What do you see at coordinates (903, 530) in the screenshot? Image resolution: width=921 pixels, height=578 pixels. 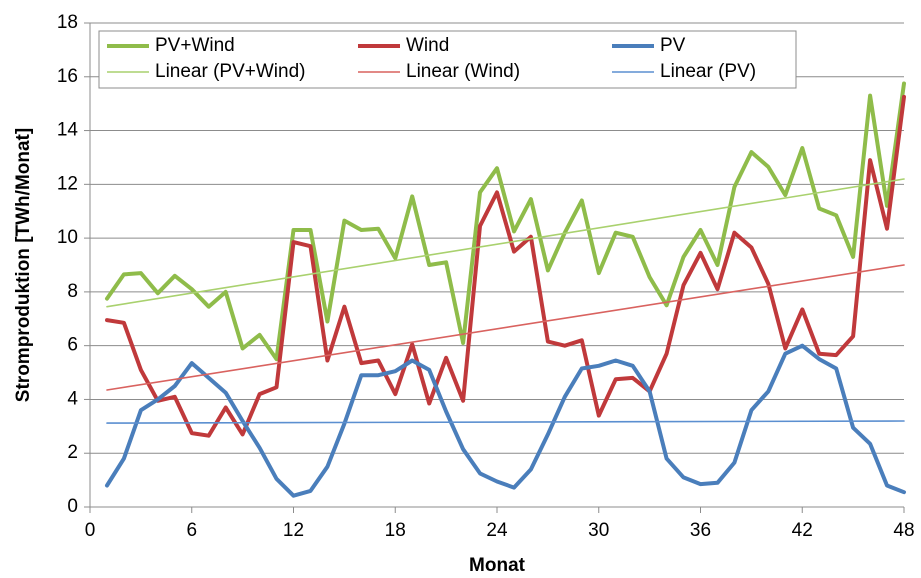 I see `x-tick-label: 48` at bounding box center [903, 530].